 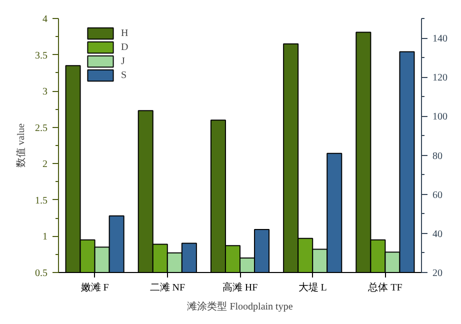 I want to click on y-tick-label: 4, so click(x=45, y=19).